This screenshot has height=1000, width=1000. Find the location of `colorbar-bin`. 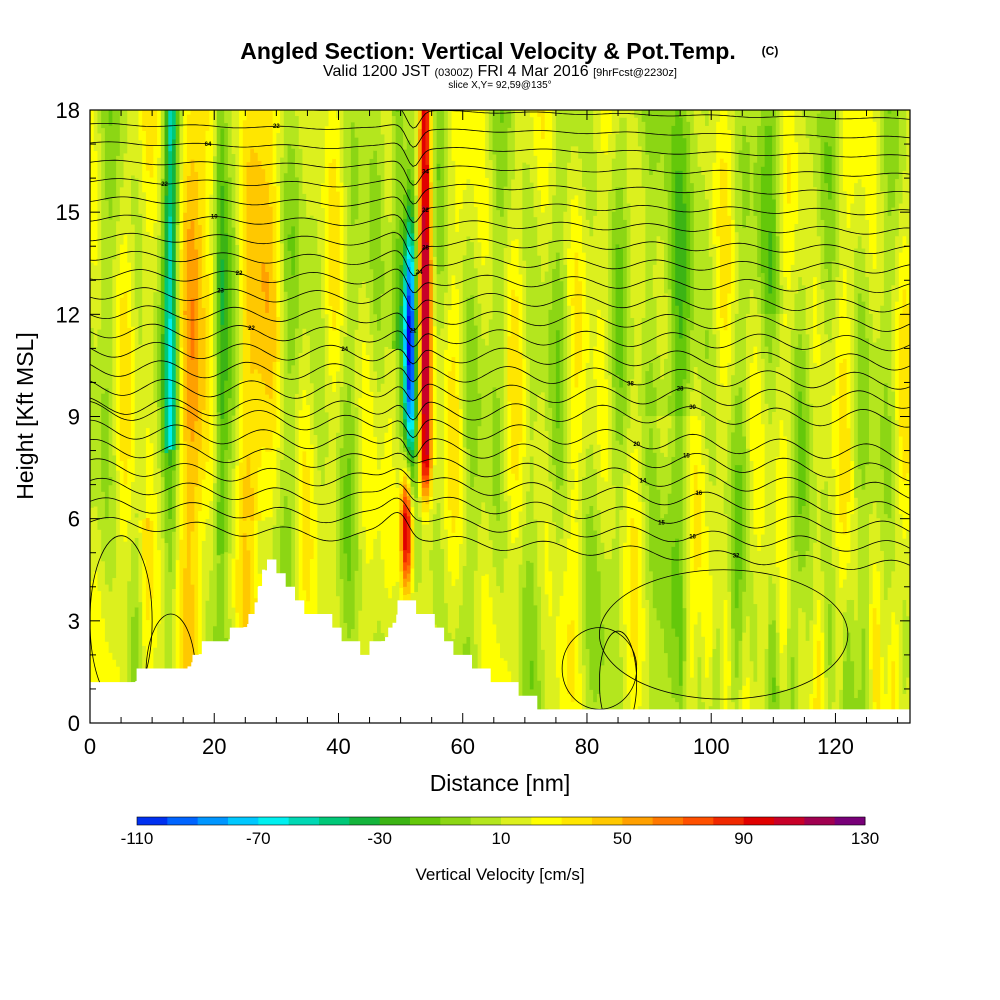

colorbar-bin is located at coordinates (274, 821).